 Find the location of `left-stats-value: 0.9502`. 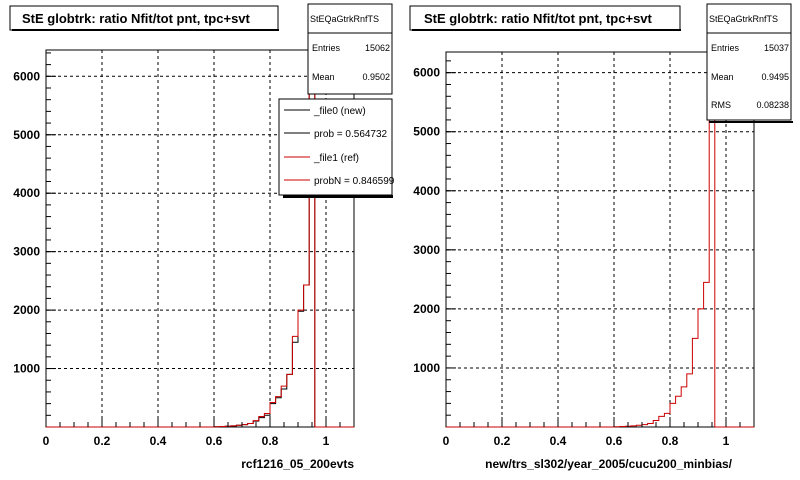

left-stats-value: 0.9502 is located at coordinates (376, 77).